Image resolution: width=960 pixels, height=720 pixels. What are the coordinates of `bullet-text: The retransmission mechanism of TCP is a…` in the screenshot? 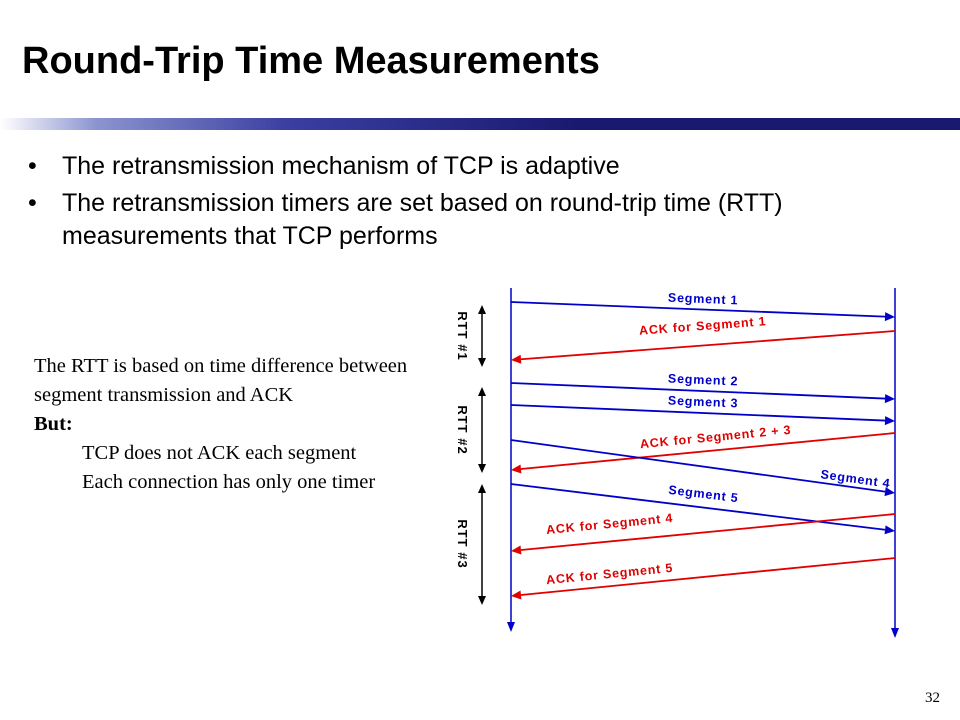 It's located at (341, 166).